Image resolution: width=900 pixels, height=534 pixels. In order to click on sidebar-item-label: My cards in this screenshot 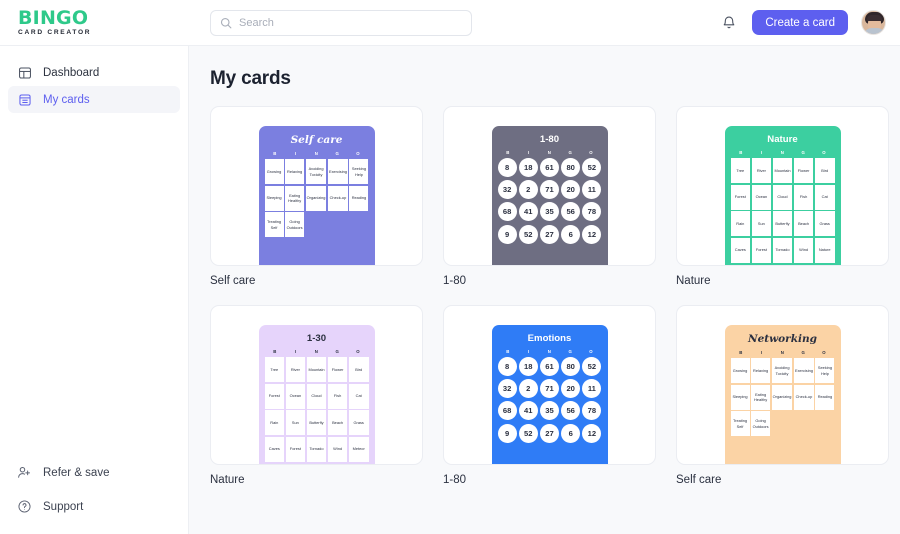, I will do `click(66, 99)`.